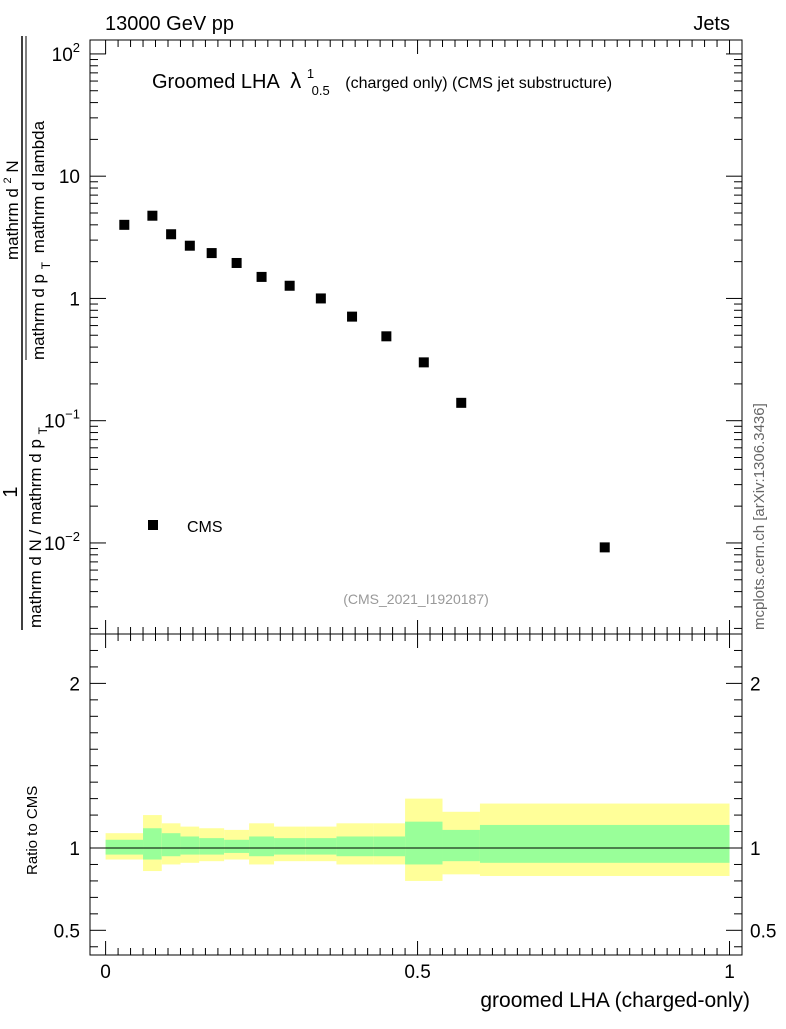 Image resolution: width=786 pixels, height=1029 pixels. Describe the element at coordinates (755, 849) in the screenshot. I see `ratio-y-tick-label-right: 1` at that location.